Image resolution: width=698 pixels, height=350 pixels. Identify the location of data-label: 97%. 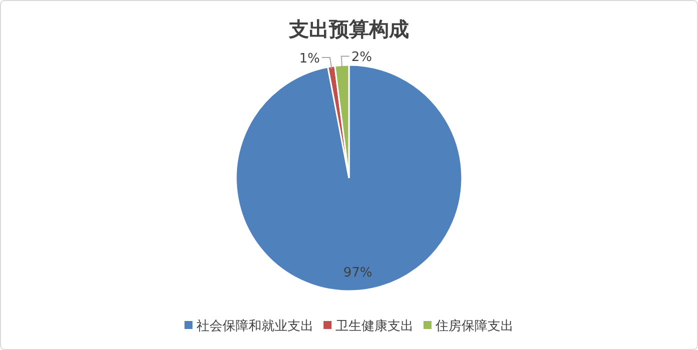
(357, 272).